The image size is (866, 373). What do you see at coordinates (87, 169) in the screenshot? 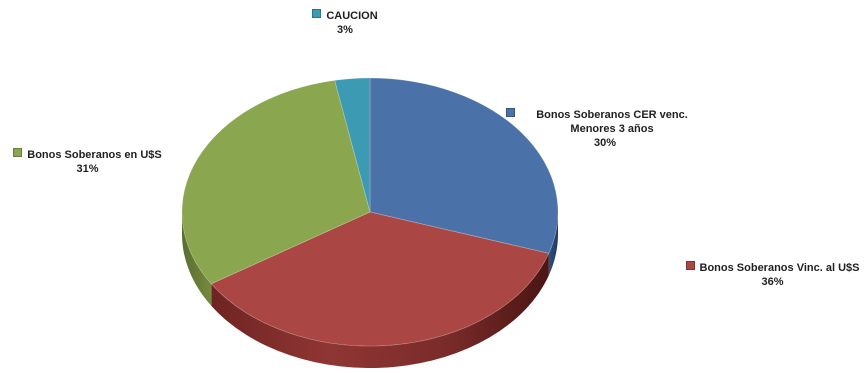
I see `slice-percent-usd: 31%` at bounding box center [87, 169].